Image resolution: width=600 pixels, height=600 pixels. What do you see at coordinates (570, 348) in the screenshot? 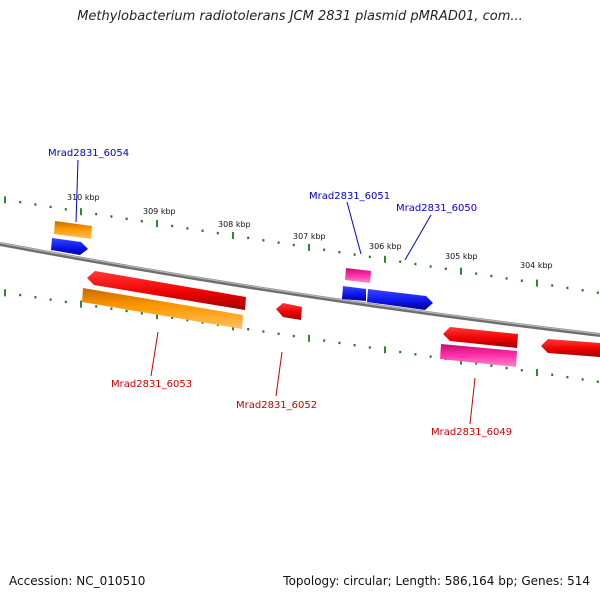
I see `gene-offscreen-arrow` at bounding box center [570, 348].